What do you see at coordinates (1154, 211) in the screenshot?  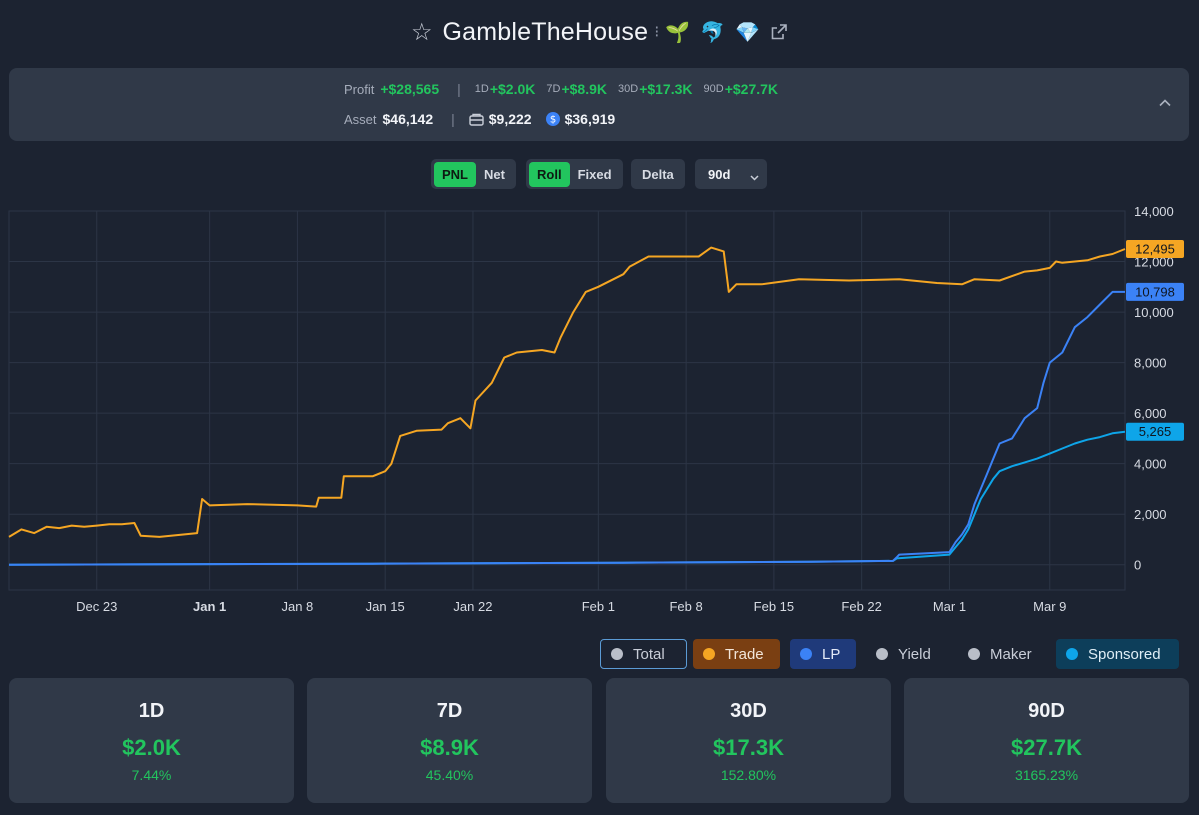 I see `y-tick-label: 14,000` at bounding box center [1154, 211].